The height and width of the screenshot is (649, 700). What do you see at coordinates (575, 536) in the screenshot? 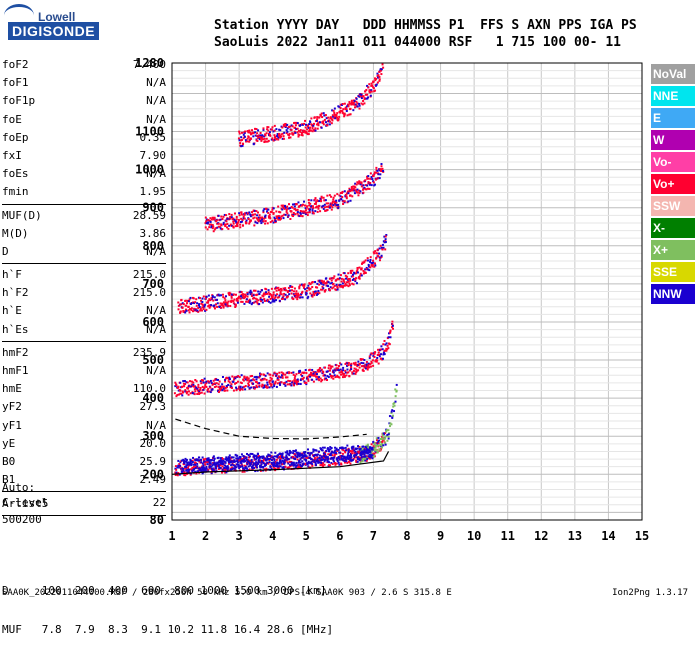
I see `x-tick-label: 13` at bounding box center [575, 536].